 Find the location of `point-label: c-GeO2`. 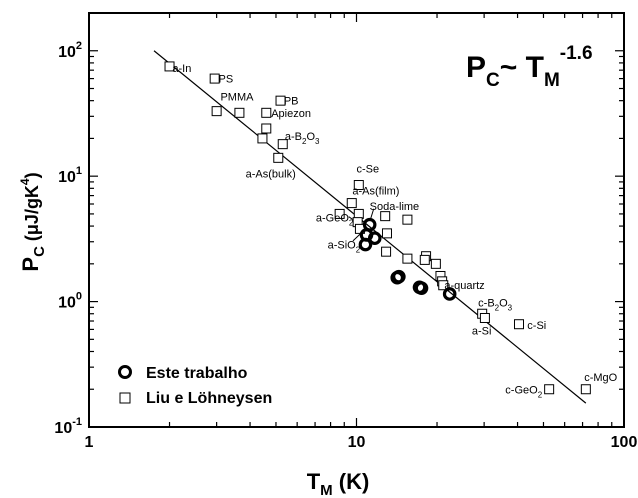

point-label: c-GeO2 is located at coordinates (523, 392).